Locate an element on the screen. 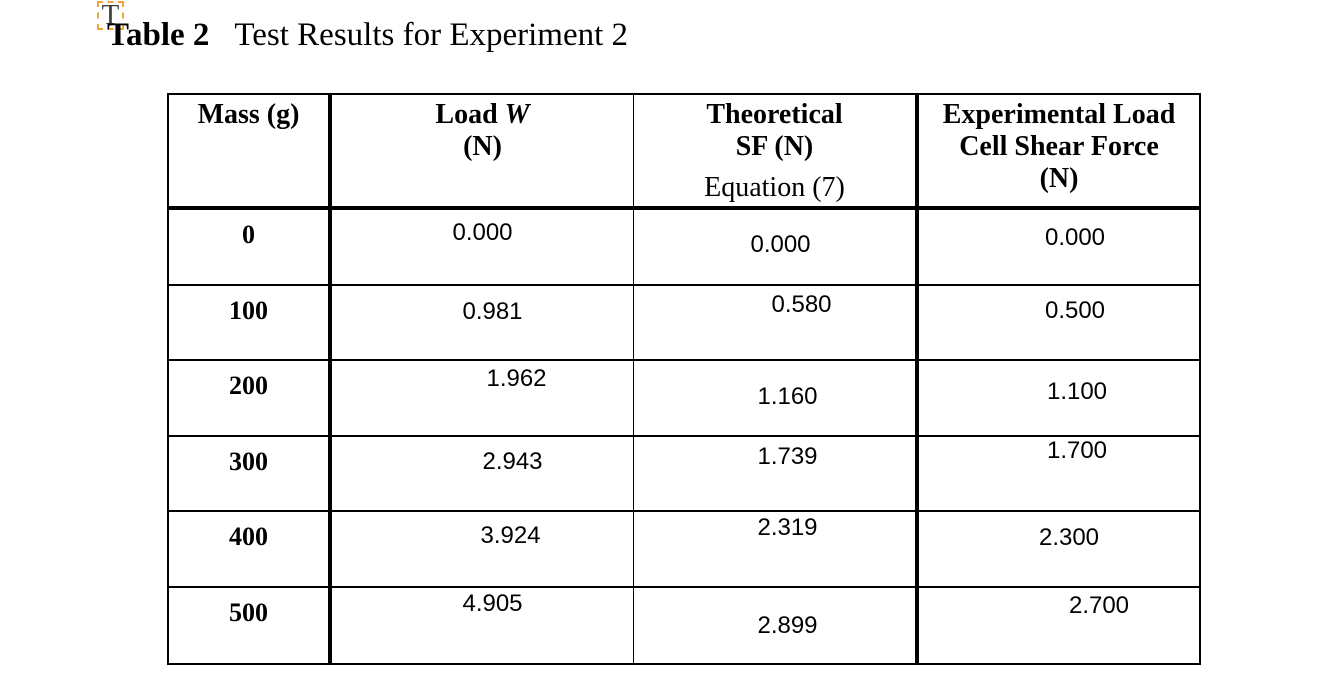 This screenshot has height=688, width=1326. cell-text: 500 is located at coordinates (248, 612).